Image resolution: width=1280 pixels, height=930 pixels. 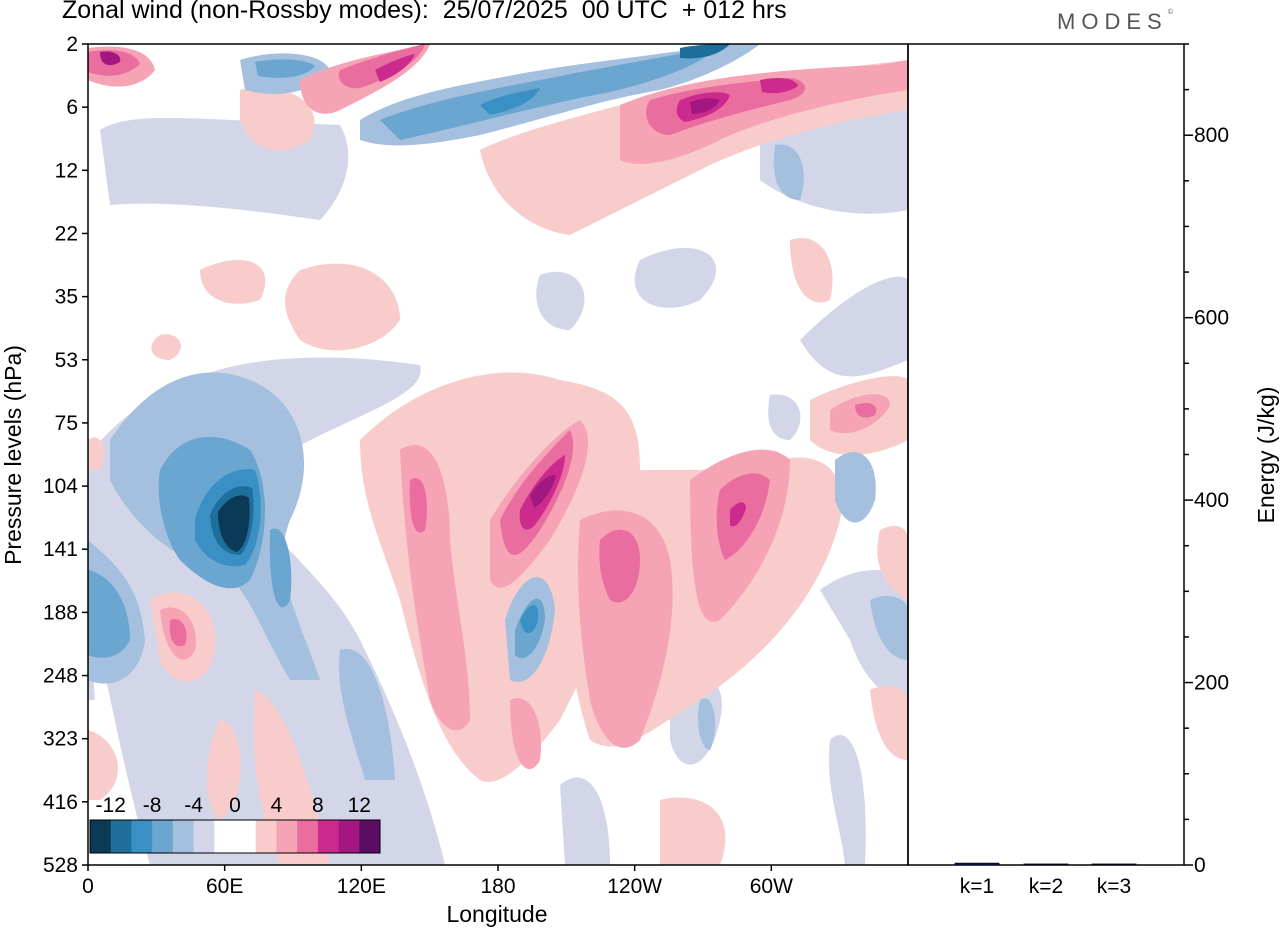 I want to click on y-tick-label: 104, so click(x=60, y=486).